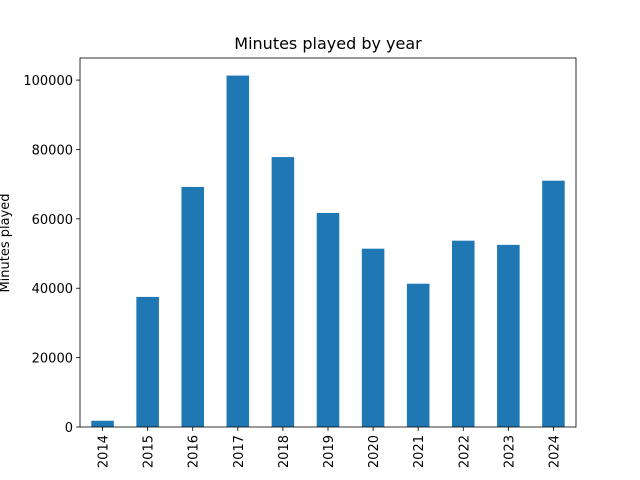  What do you see at coordinates (102, 423) in the screenshot?
I see `bar-2014` at bounding box center [102, 423].